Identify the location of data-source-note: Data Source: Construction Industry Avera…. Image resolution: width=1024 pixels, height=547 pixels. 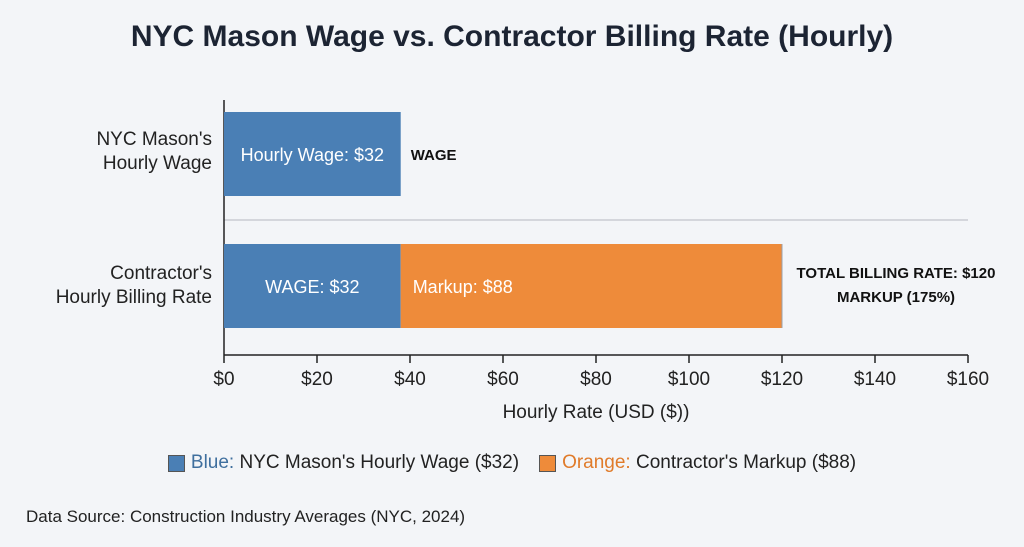
(246, 516).